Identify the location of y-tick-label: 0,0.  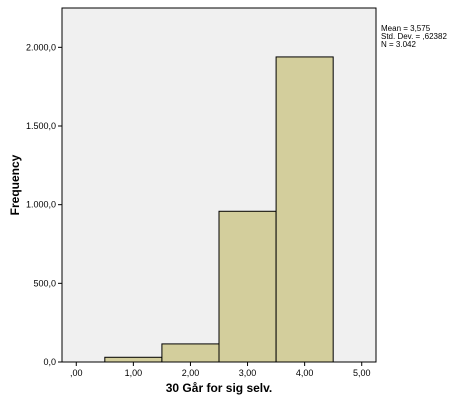
(49, 362).